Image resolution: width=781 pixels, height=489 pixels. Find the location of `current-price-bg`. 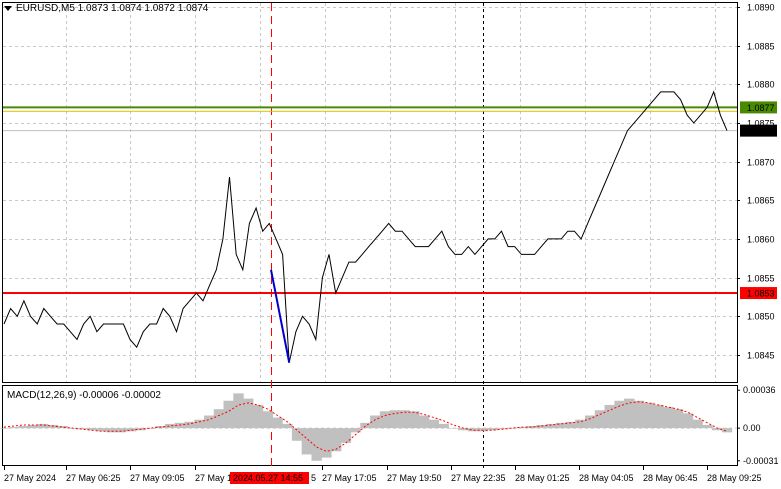

current-price-bg is located at coordinates (758, 130).